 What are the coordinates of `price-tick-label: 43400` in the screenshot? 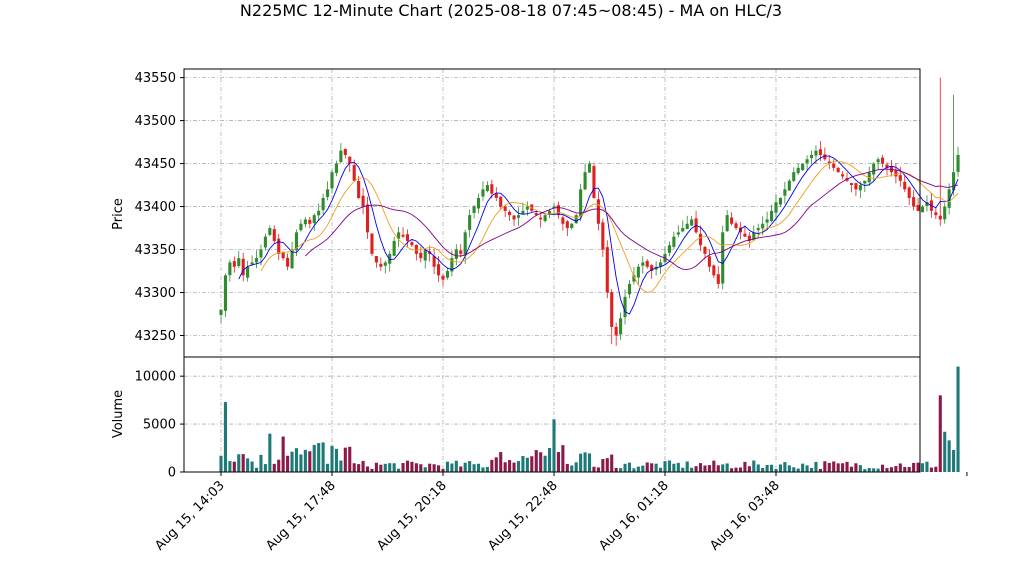 It's located at (155, 207).